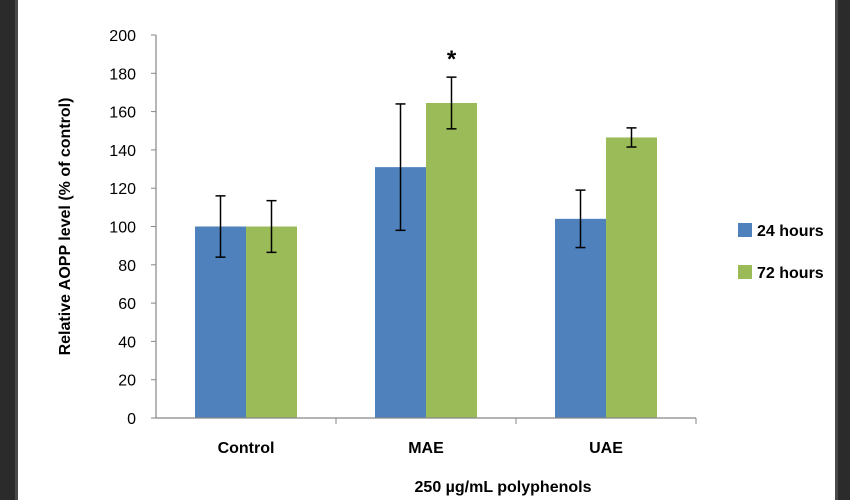  What do you see at coordinates (127, 342) in the screenshot?
I see `y-tick-label: 40` at bounding box center [127, 342].